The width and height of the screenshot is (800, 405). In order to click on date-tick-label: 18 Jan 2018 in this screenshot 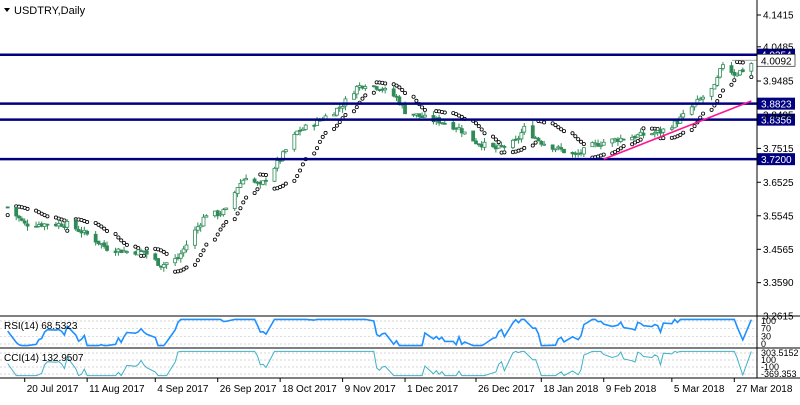, I will do `click(570, 389)`.